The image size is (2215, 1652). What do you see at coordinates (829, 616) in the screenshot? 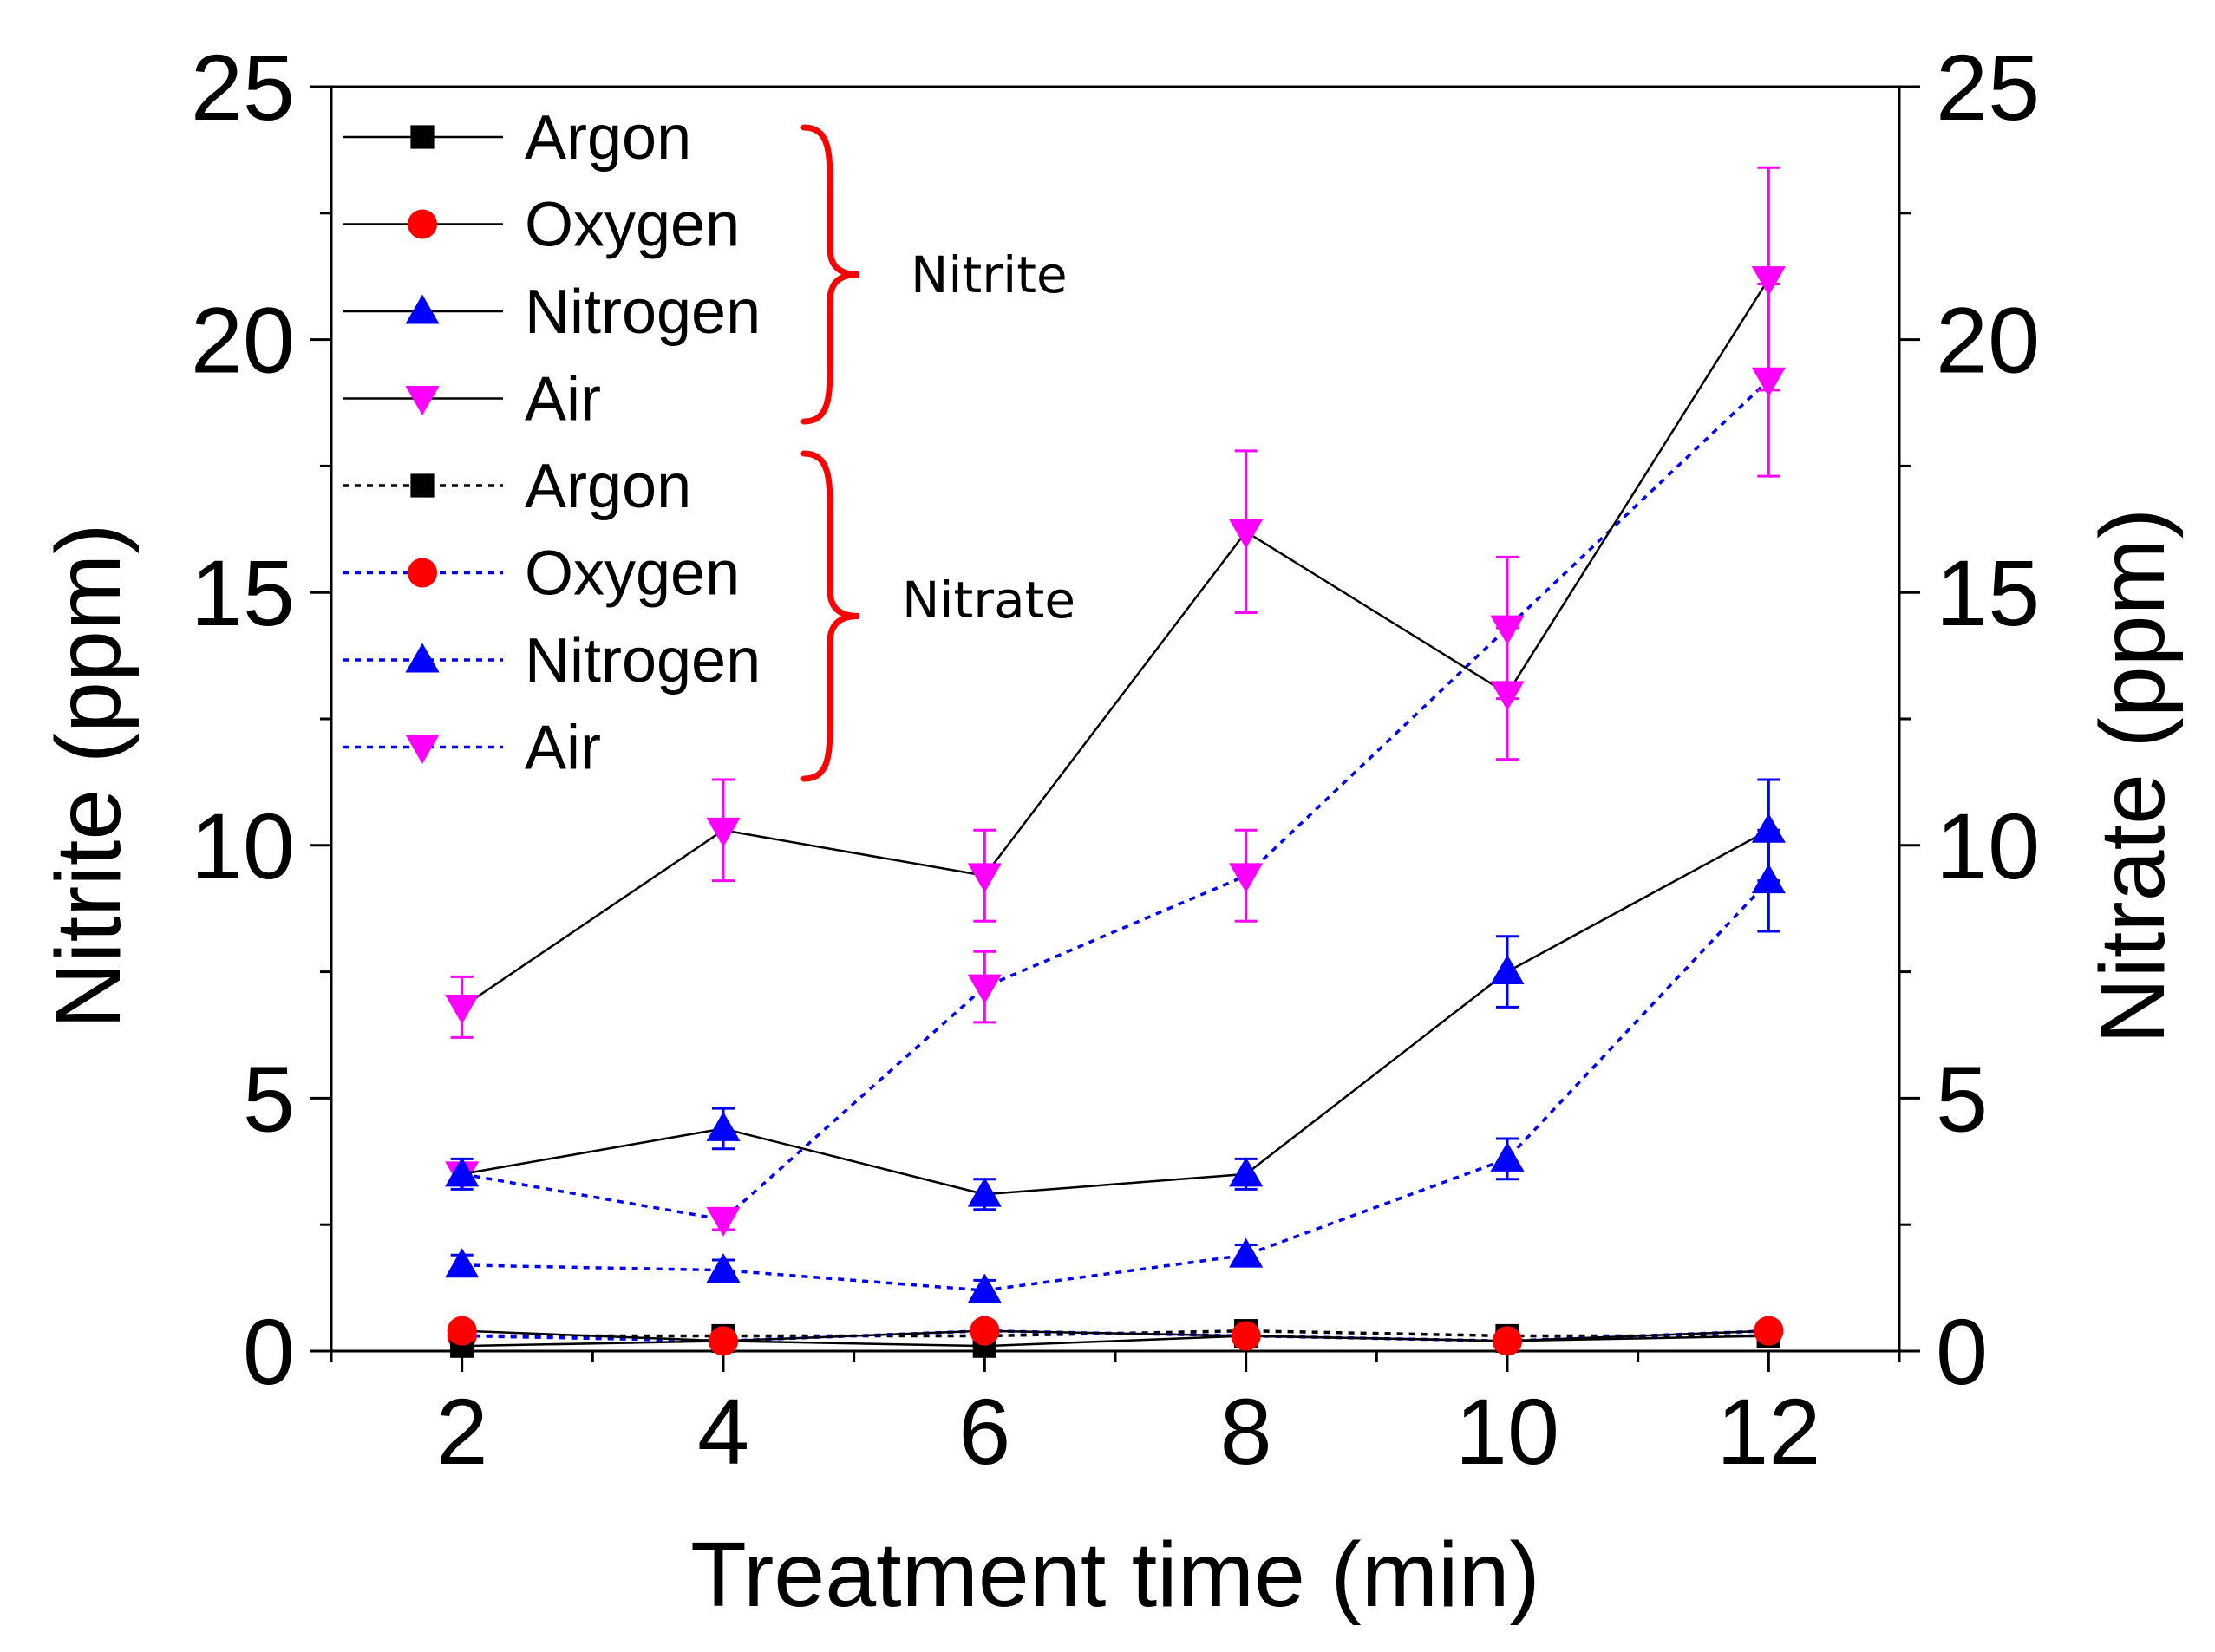
I see `legend-brace-nitrate` at bounding box center [829, 616].